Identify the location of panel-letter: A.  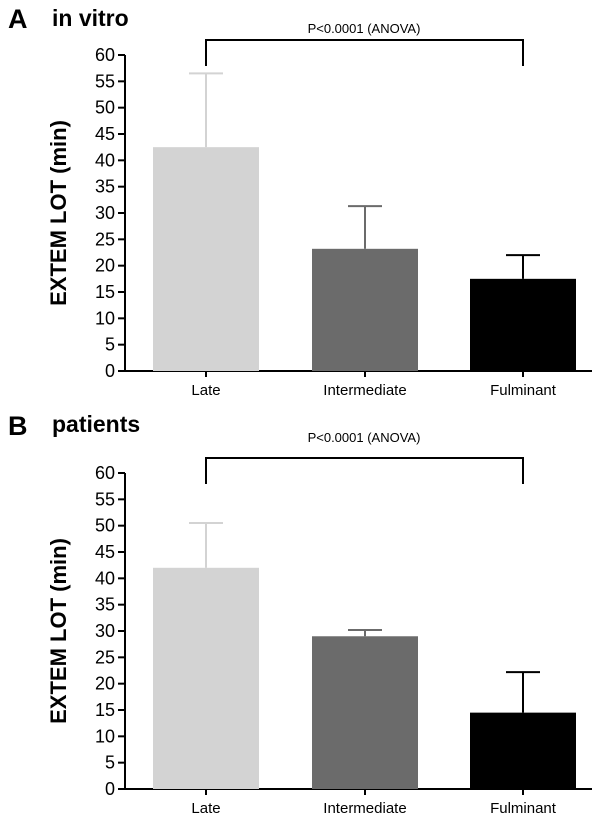
(18, 19).